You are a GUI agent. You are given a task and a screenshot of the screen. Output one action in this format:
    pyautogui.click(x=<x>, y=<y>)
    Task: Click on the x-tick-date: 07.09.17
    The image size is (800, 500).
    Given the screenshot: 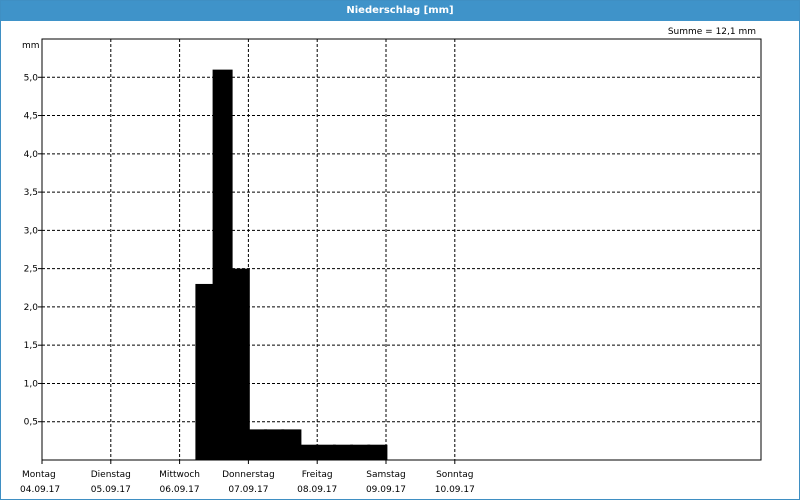 What is the action you would take?
    pyautogui.click(x=248, y=490)
    